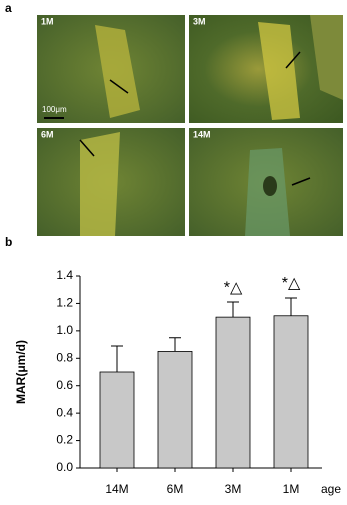  What do you see at coordinates (64, 440) in the screenshot?
I see `y-tick-label: 0.2` at bounding box center [64, 440].